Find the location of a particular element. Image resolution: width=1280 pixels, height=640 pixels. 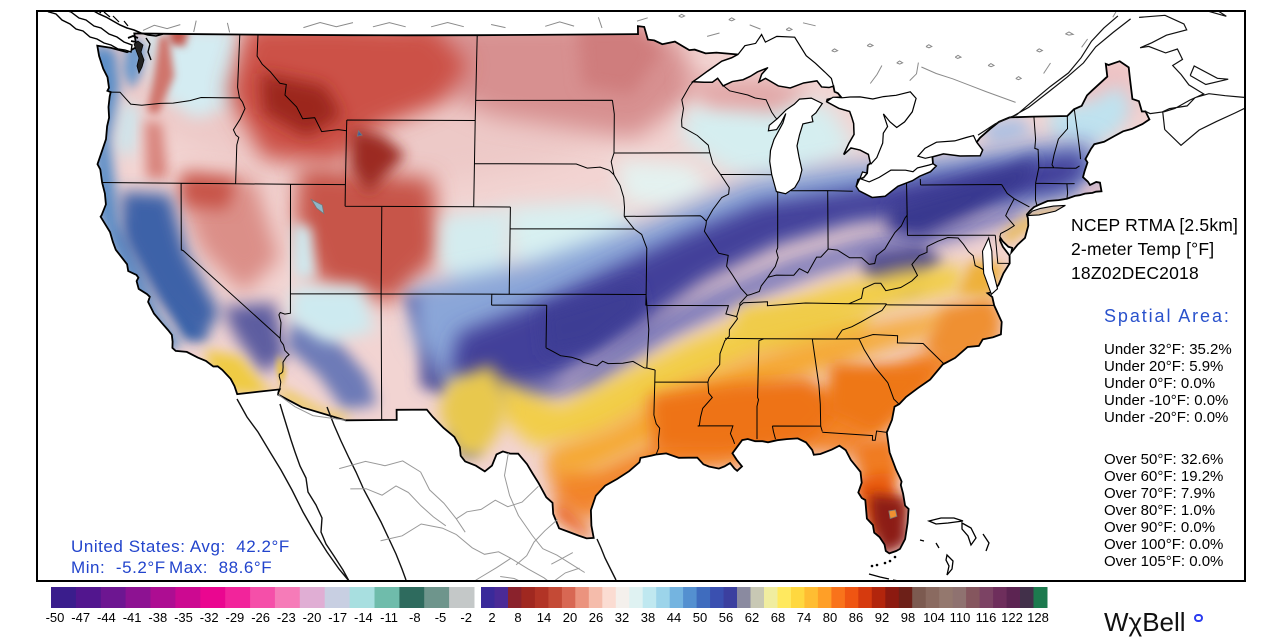

svg-text: 110 is located at coordinates (960, 617).